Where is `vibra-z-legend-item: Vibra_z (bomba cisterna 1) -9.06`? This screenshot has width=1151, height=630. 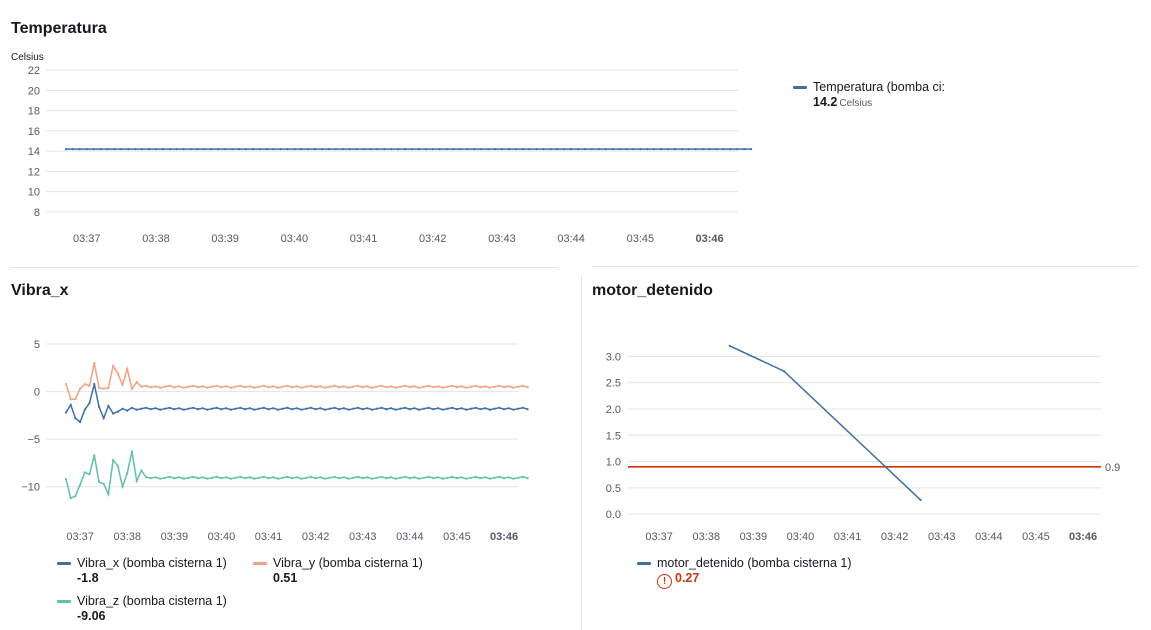 vibra-z-legend-item: Vibra_z (bomba cisterna 1) -9.06 is located at coordinates (142, 608).